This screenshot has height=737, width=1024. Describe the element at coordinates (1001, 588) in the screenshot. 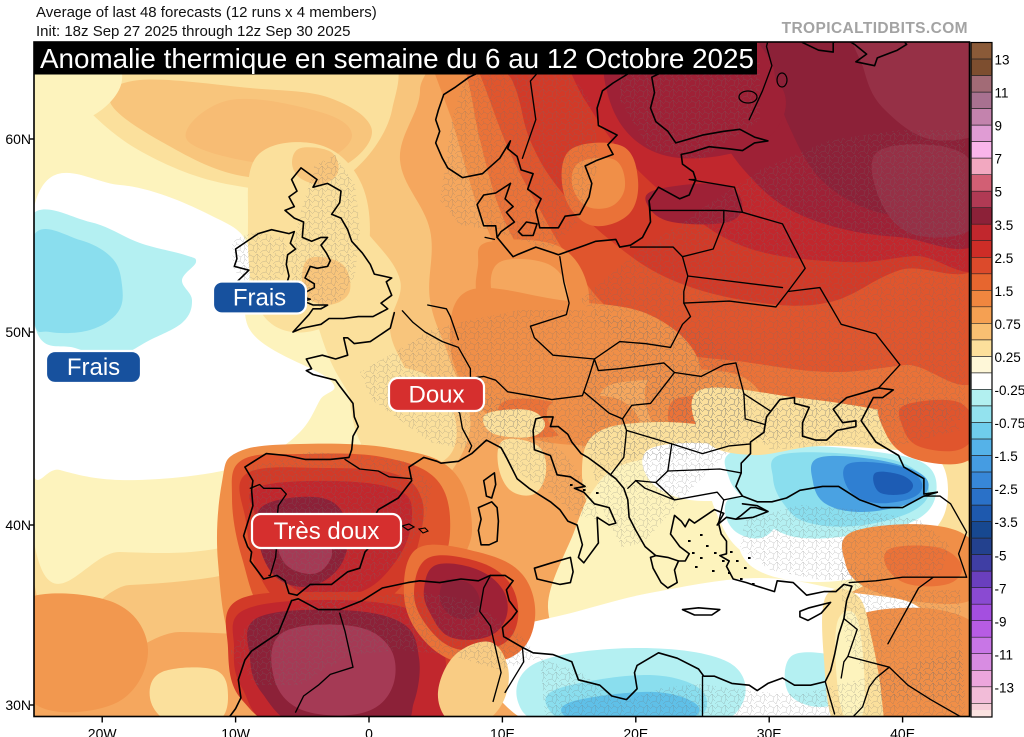

I see `svg-text: -7` at that location.